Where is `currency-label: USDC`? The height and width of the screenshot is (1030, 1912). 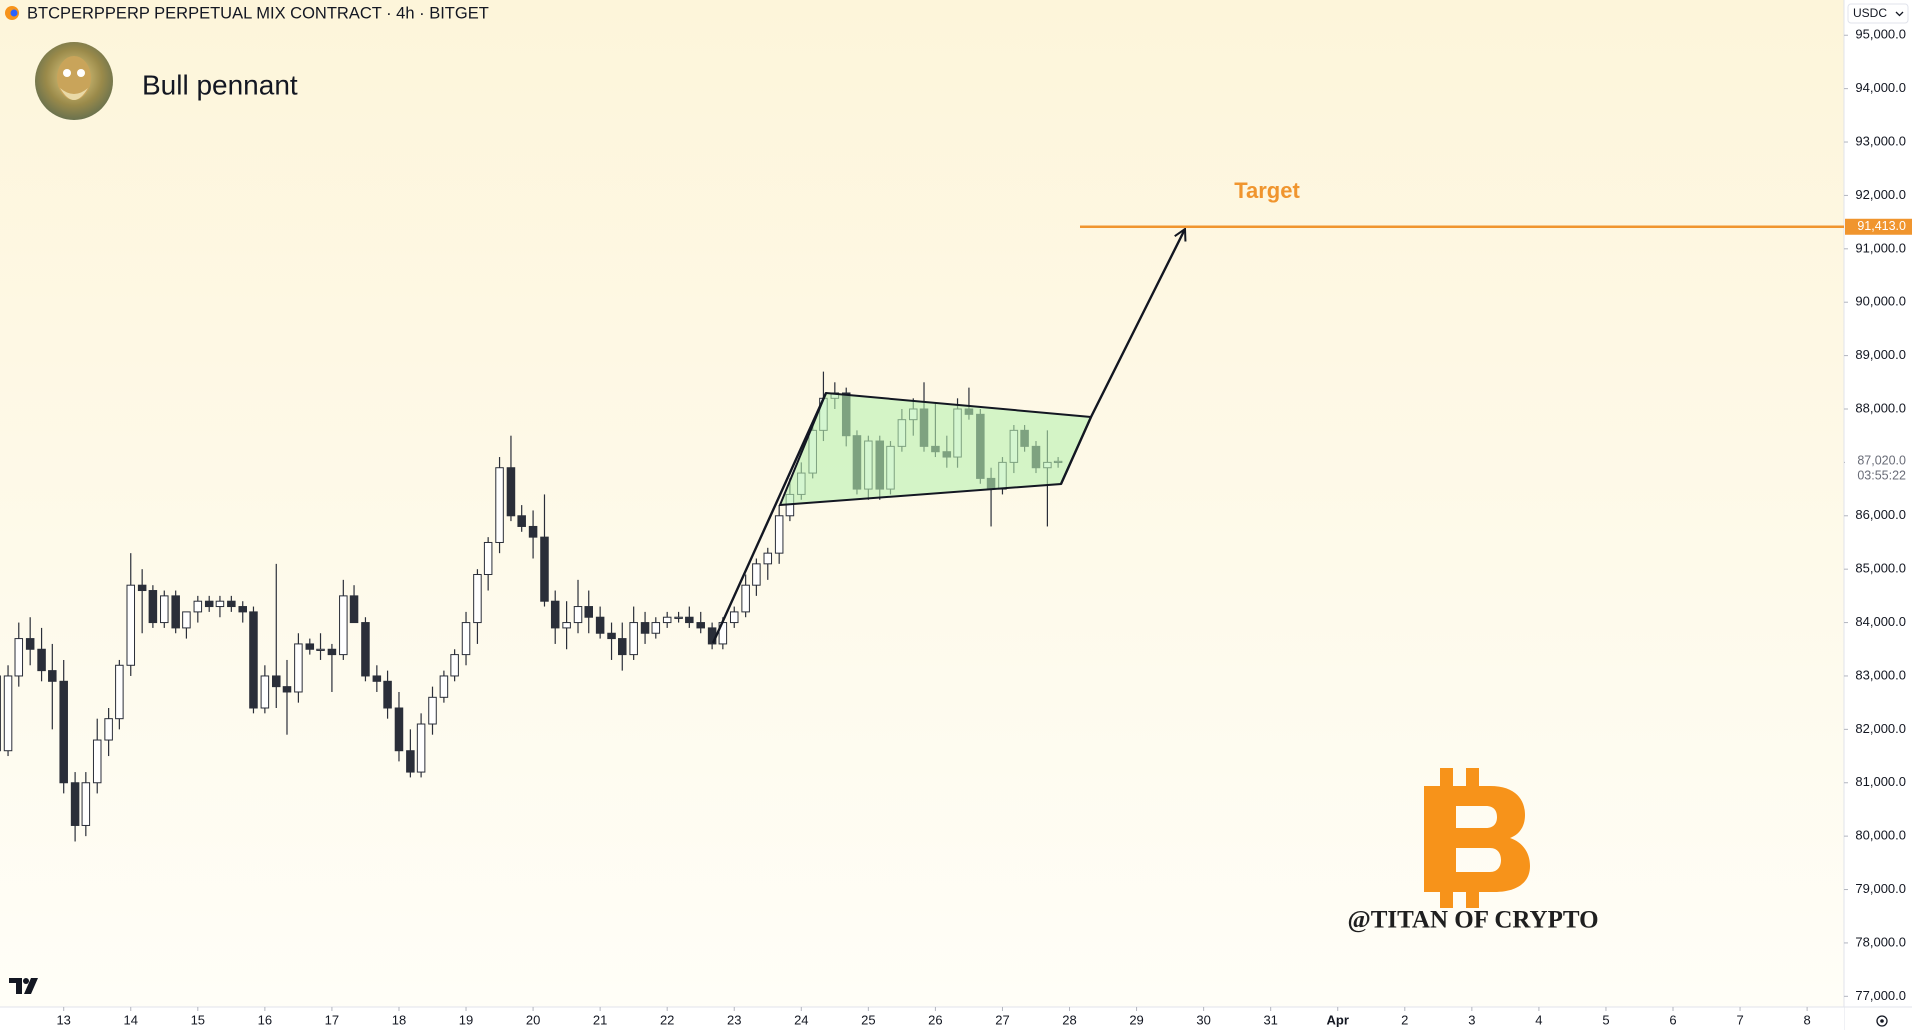 currency-label: USDC is located at coordinates (1870, 13).